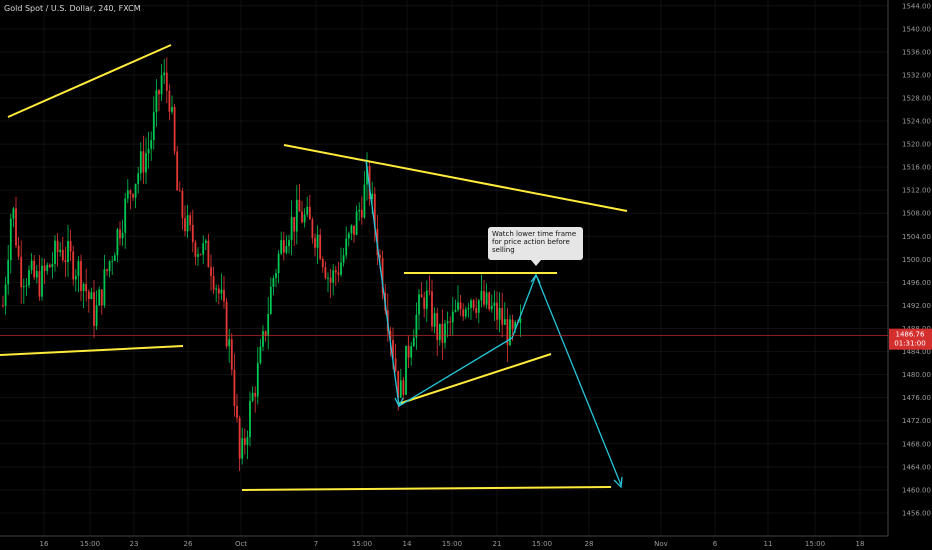 This screenshot has width=932, height=550. I want to click on y-tick-label: 1512.00, so click(916, 191).